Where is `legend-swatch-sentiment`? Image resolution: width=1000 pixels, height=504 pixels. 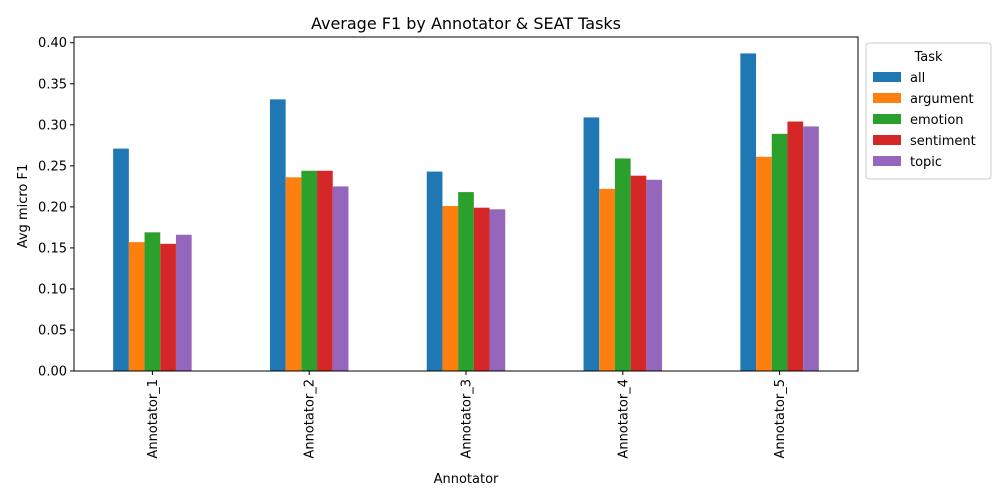
legend-swatch-sentiment is located at coordinates (887, 140).